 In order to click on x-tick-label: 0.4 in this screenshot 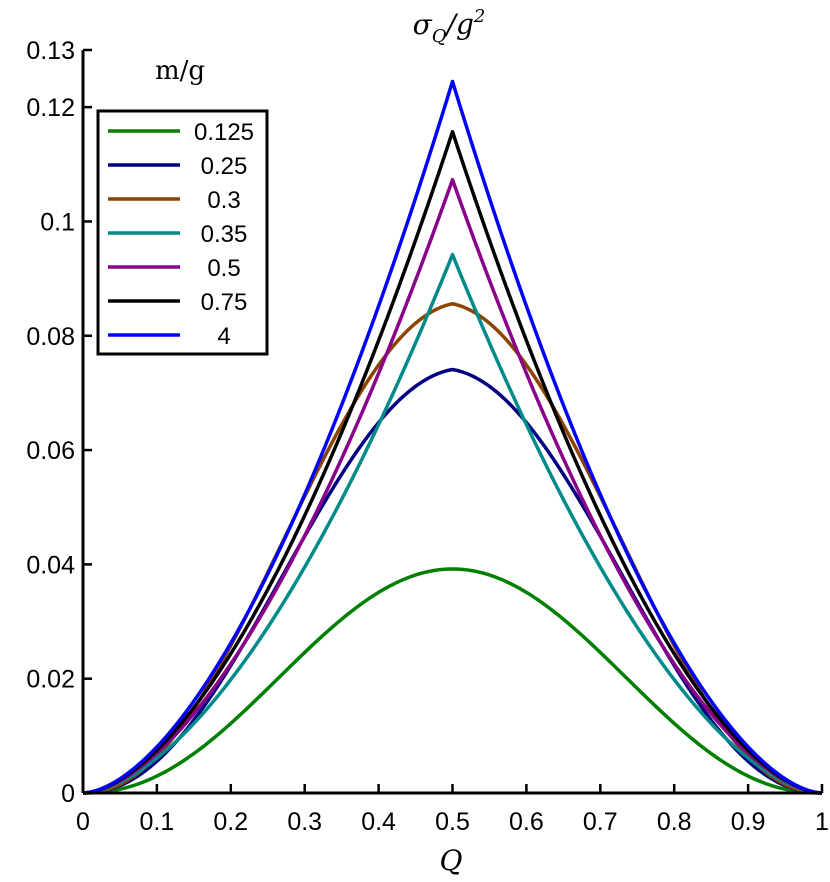, I will do `click(378, 822)`.